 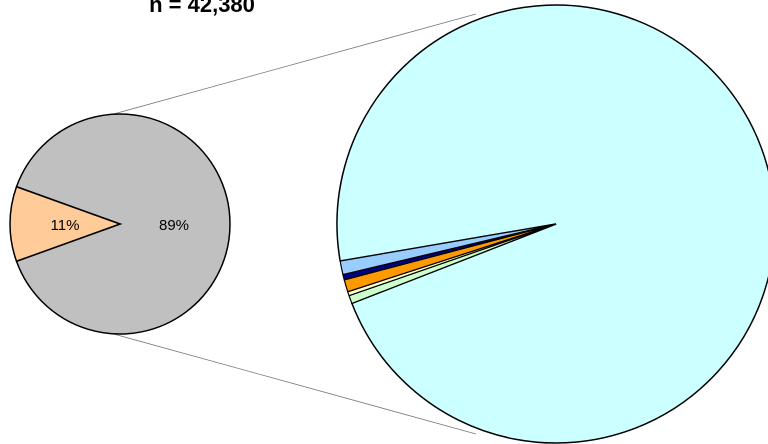 What do you see at coordinates (202, 8) in the screenshot?
I see `chart-title: n = 42,380` at bounding box center [202, 8].